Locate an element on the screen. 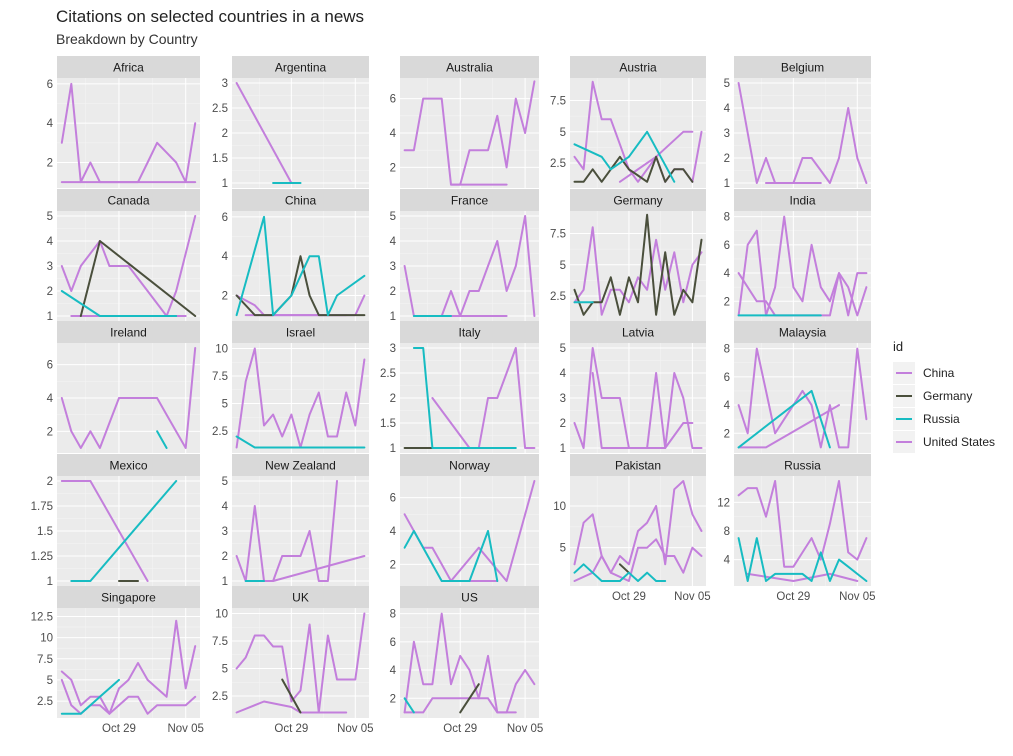 Image resolution: width=1013 pixels, height=756 pixels. panel-australia: Australia 2 4 6 is located at coordinates (464, 122).